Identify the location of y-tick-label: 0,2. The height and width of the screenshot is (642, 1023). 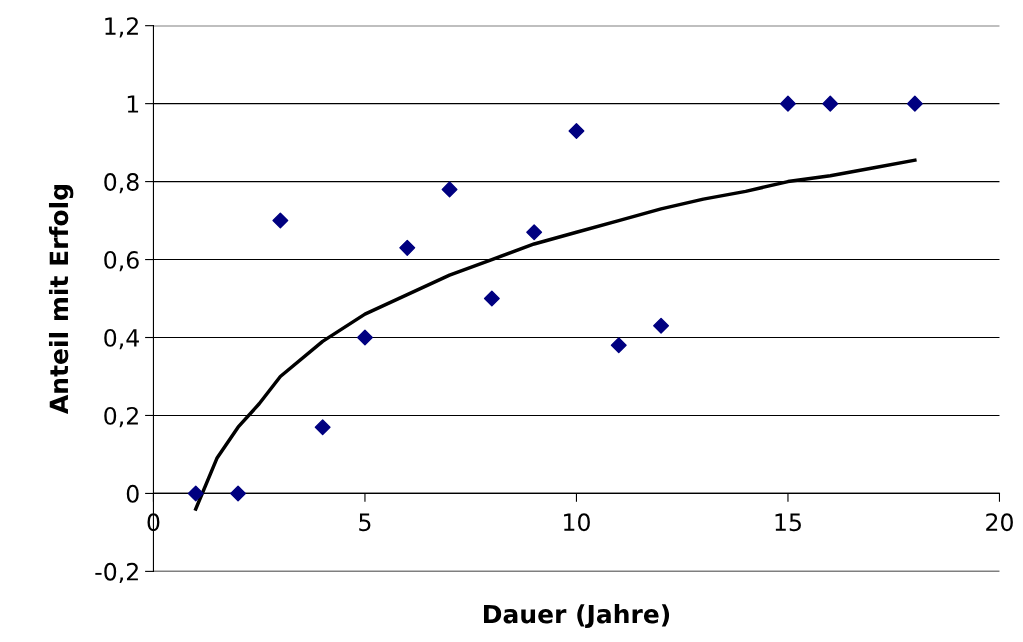
(121, 417).